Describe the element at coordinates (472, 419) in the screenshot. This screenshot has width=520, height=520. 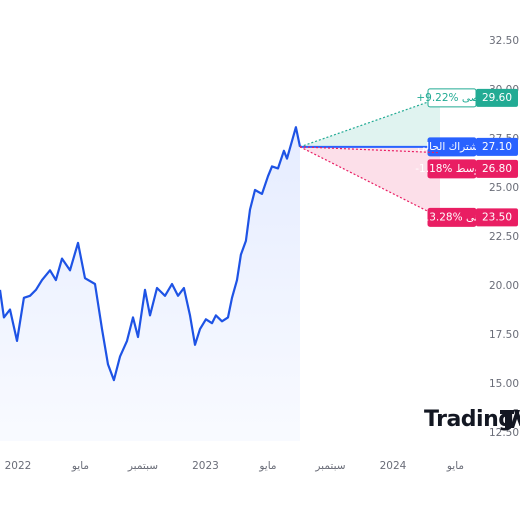
I see `watermark: TradingView` at that location.